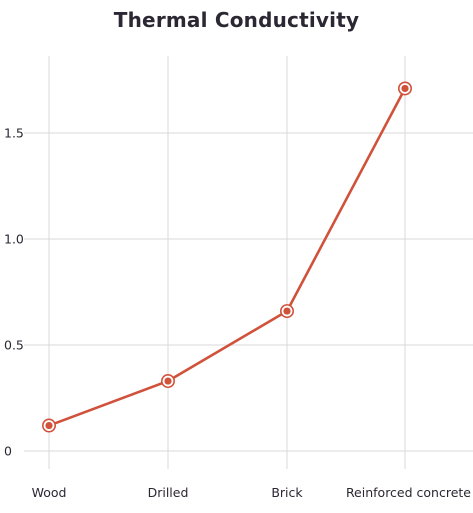  Describe the element at coordinates (236, 20) in the screenshot. I see `chart-title: Thermal Conductivity` at that location.